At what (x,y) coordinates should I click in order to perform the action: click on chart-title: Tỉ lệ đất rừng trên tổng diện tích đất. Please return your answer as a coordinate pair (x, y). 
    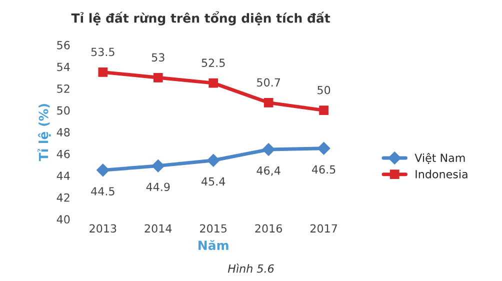
    Looking at the image, I should click on (200, 18).